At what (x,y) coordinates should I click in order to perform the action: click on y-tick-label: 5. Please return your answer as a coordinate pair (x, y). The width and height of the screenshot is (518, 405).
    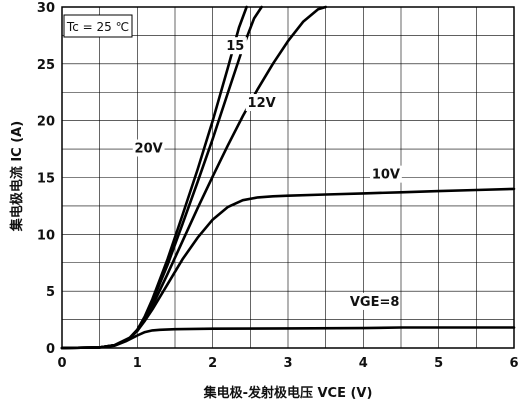
    Looking at the image, I should click on (50, 292).